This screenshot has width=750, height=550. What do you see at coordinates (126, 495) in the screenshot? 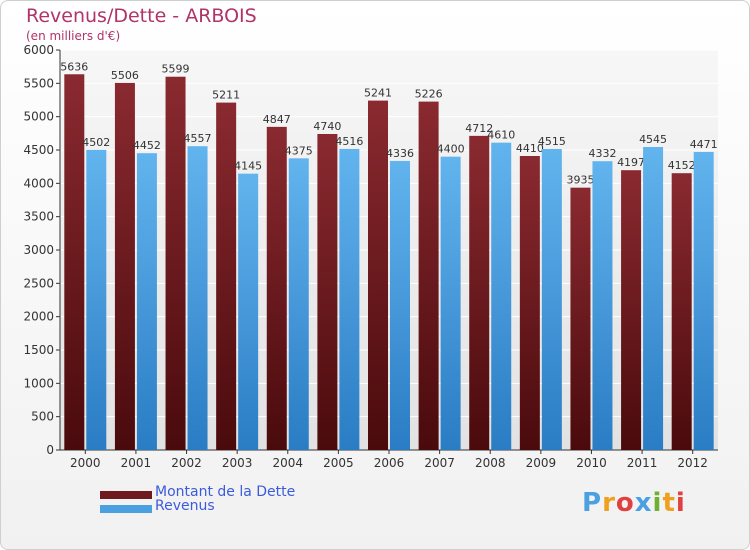
I see `legend-swatch-dette` at bounding box center [126, 495].